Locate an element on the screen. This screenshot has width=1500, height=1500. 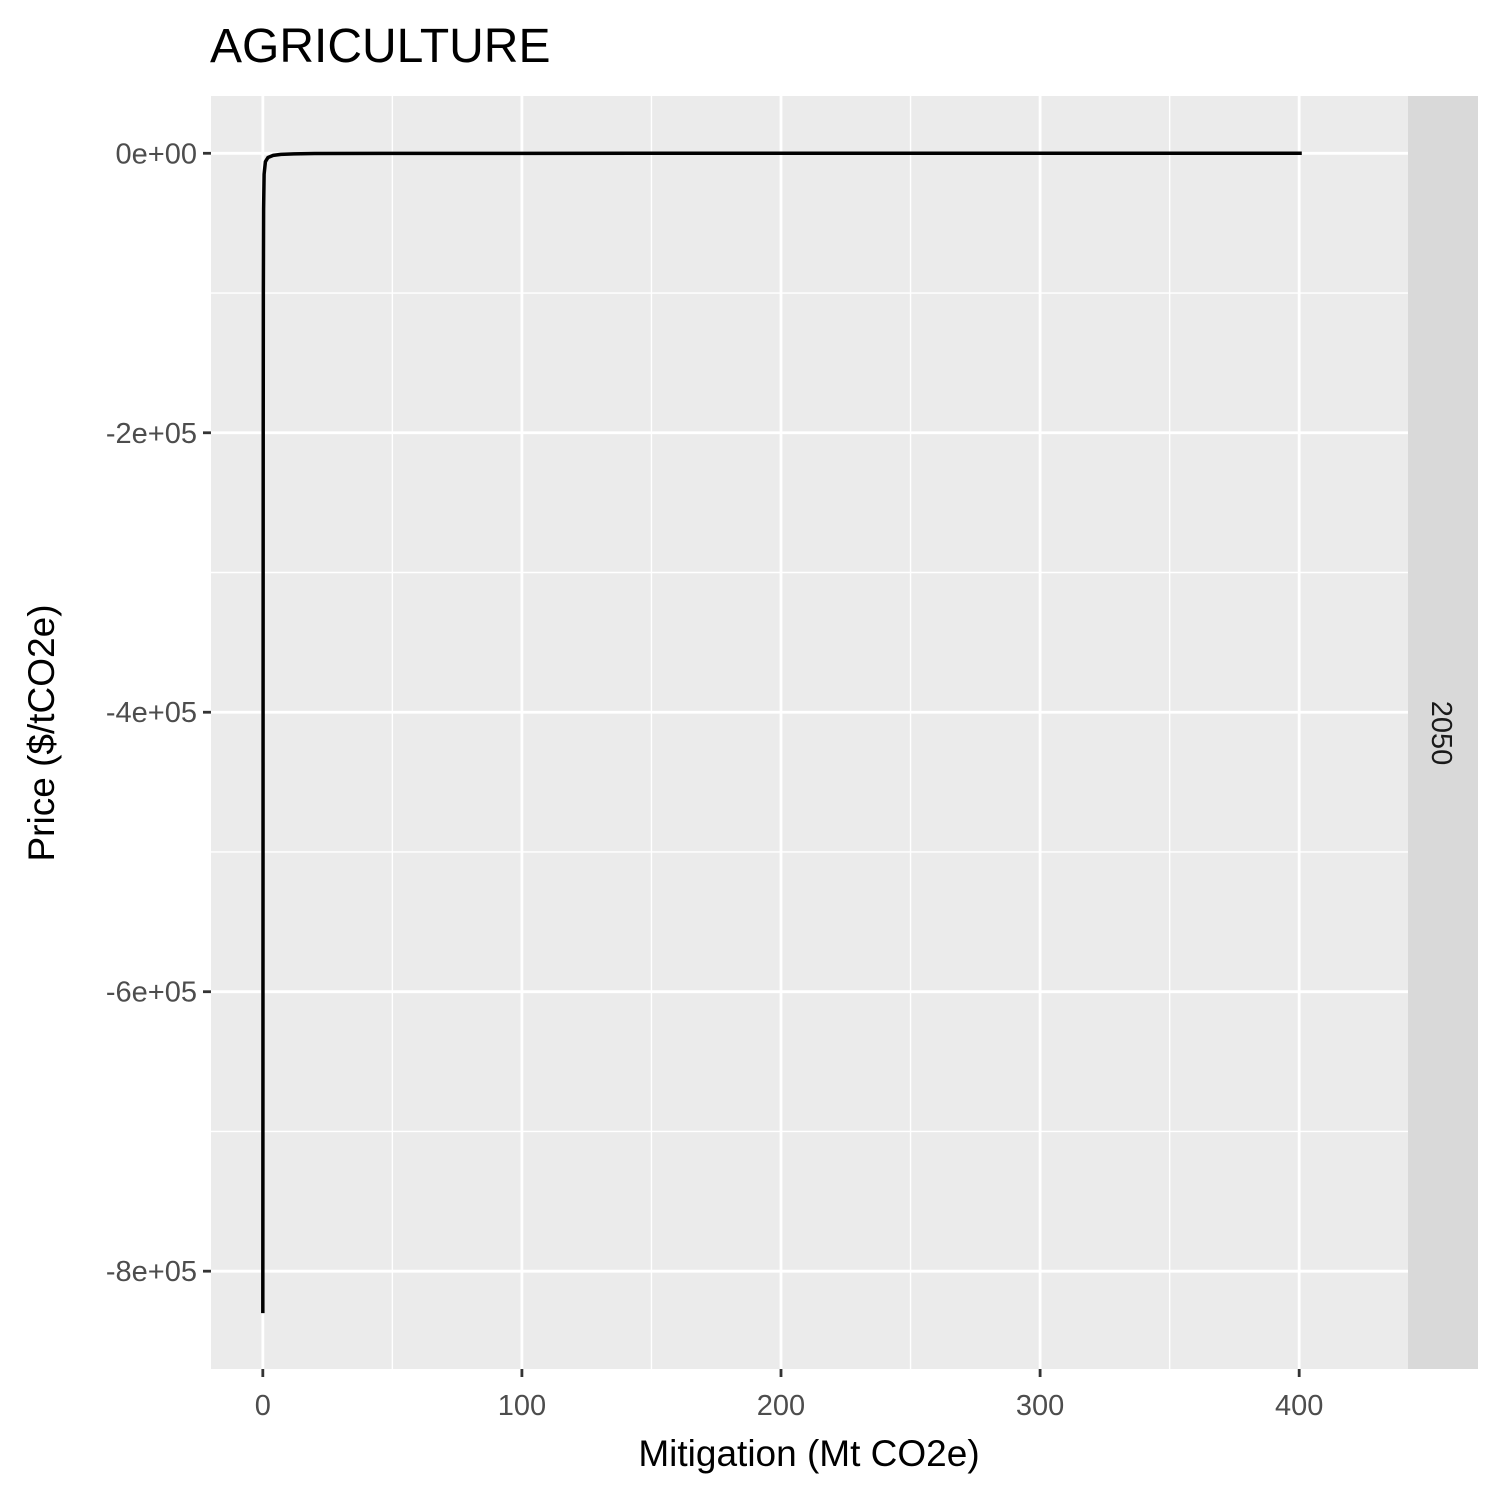
x-axis-title: Mitigation (Mt CO2e) is located at coordinates (808, 1453).